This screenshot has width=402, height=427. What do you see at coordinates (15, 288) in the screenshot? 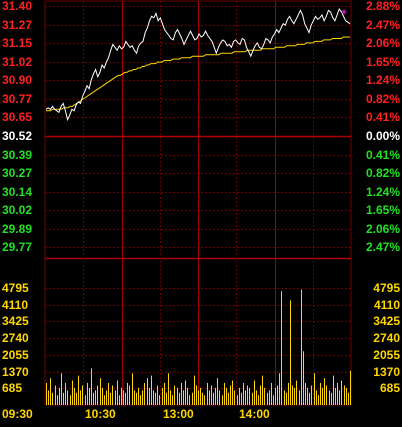
I see `volume-tick-label: 4795` at bounding box center [15, 288].